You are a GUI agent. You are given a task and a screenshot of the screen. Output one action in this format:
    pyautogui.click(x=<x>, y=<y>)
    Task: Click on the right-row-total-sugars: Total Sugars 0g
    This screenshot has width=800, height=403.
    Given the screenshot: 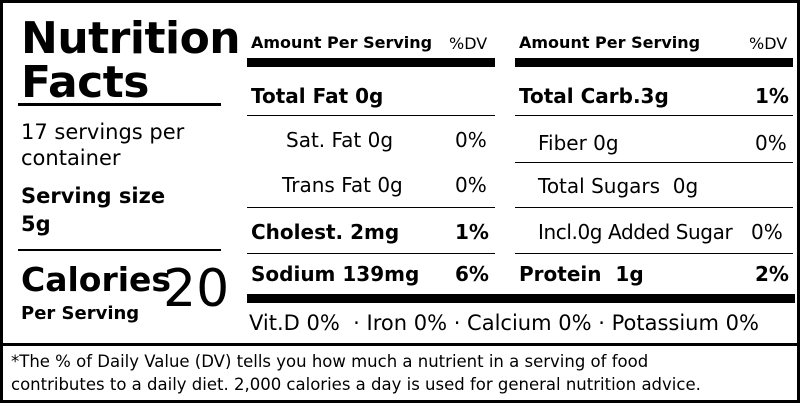 What is the action you would take?
    pyautogui.click(x=618, y=186)
    